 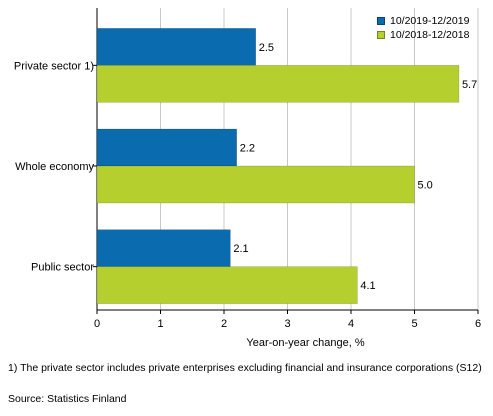 What do you see at coordinates (97, 324) in the screenshot?
I see `x-tick-label-0: 0` at bounding box center [97, 324].